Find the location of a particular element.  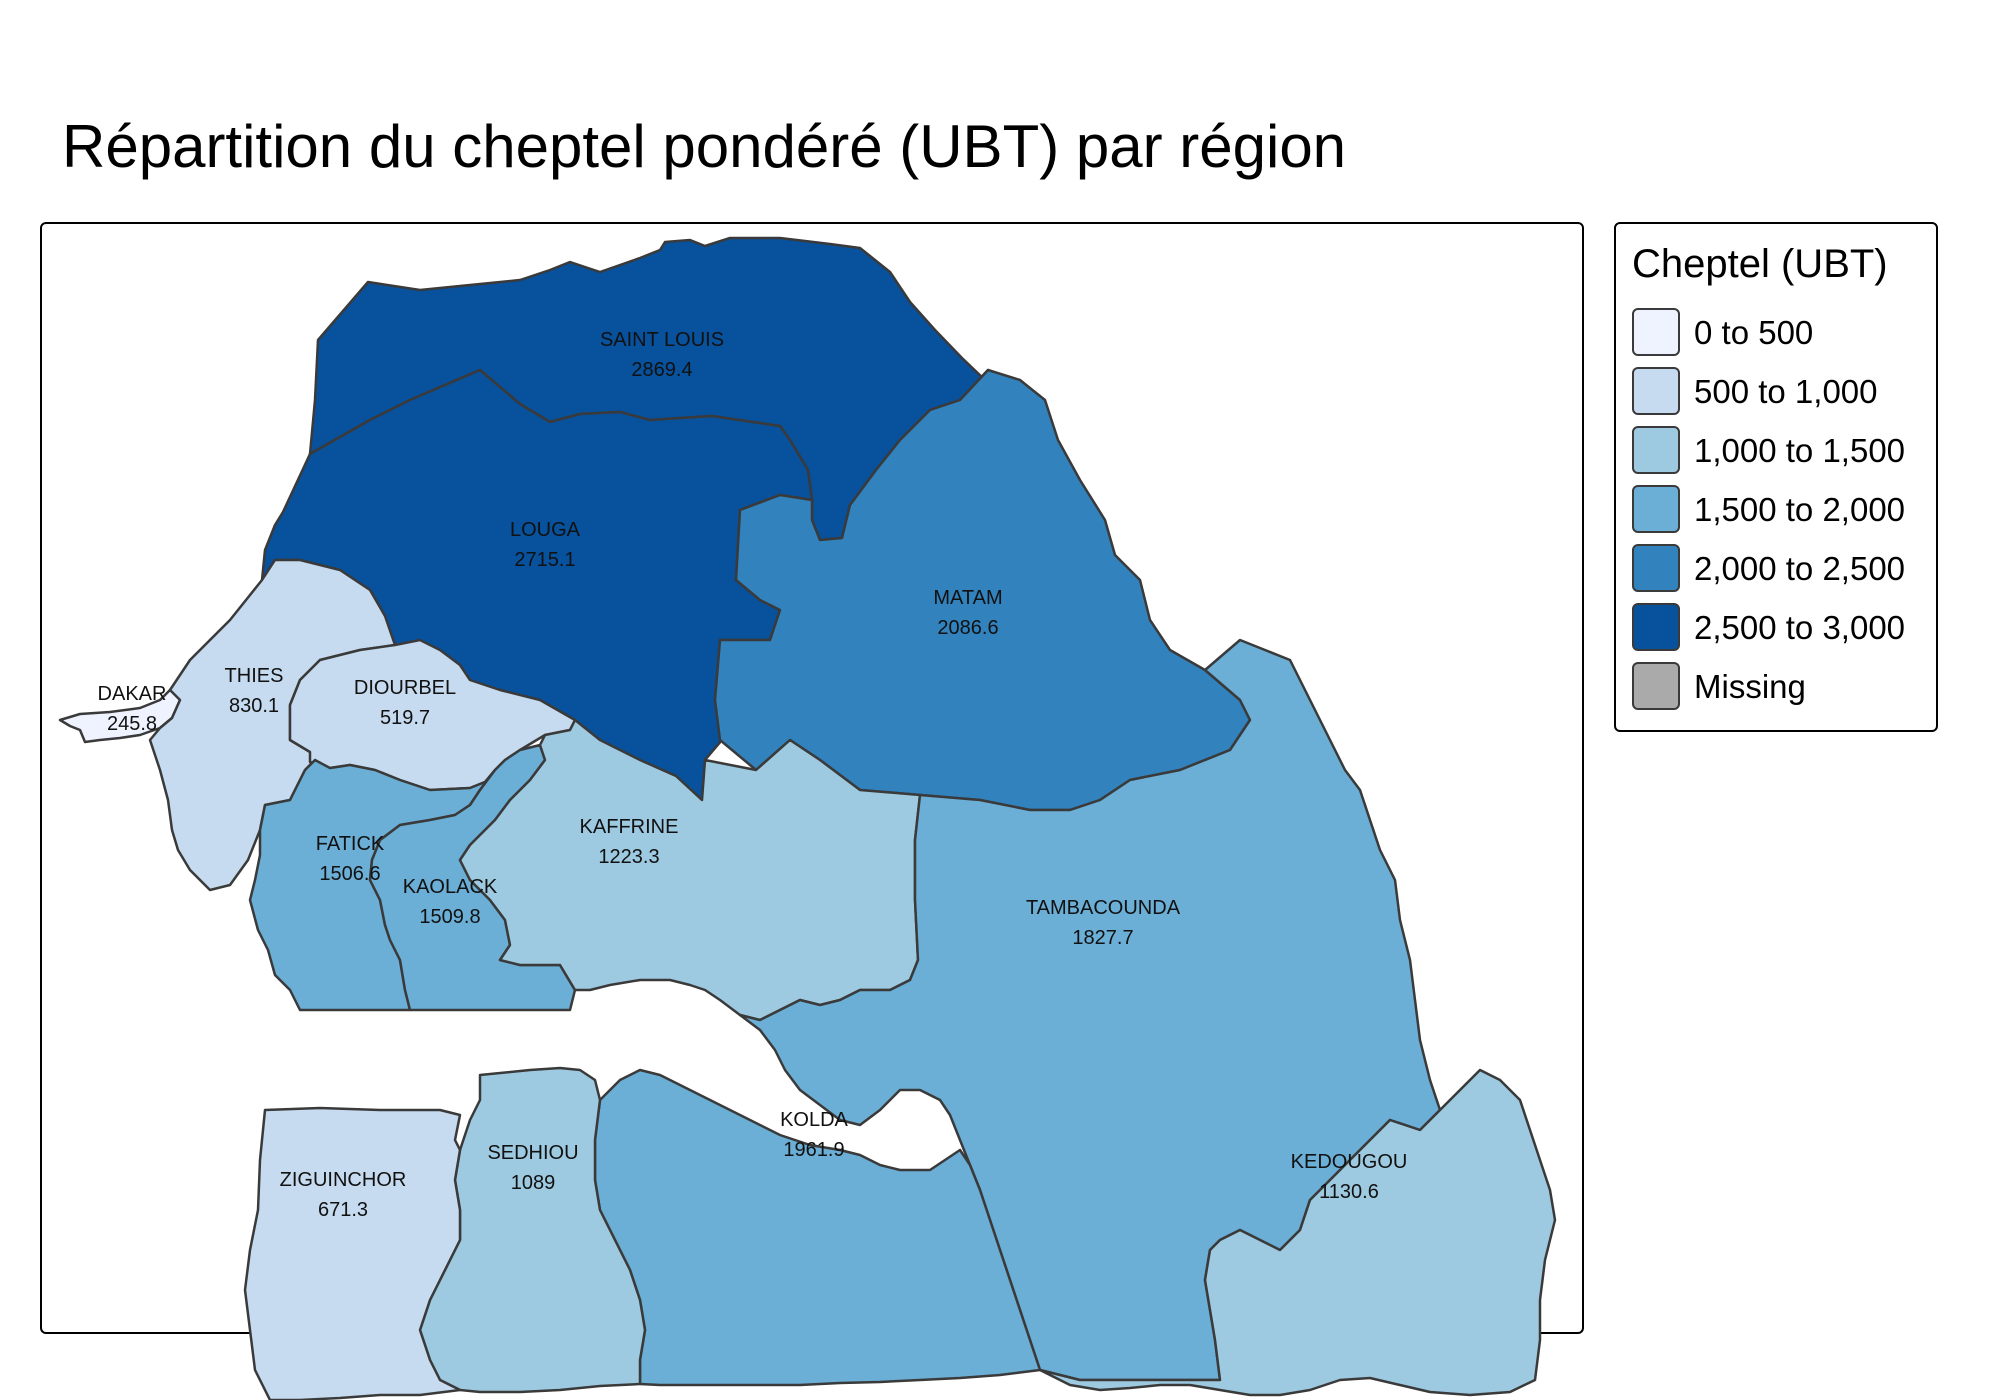

label-louga-name: LOUGA is located at coordinates (545, 530).